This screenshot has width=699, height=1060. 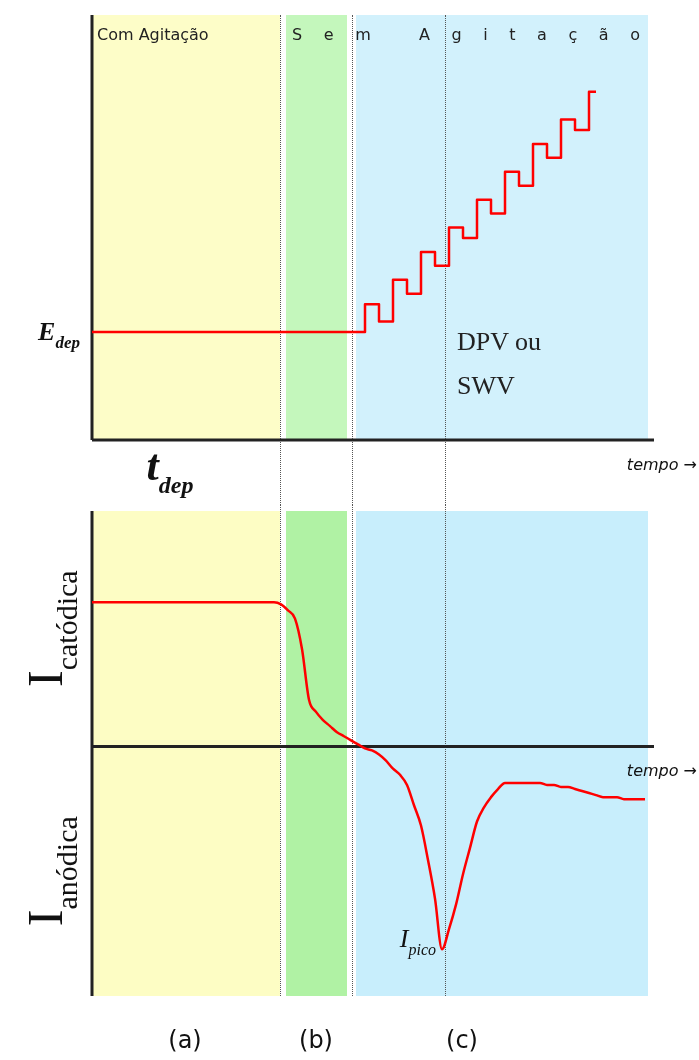 What do you see at coordinates (50, 871) in the screenshot?
I see `text: Ianódica` at bounding box center [50, 871].